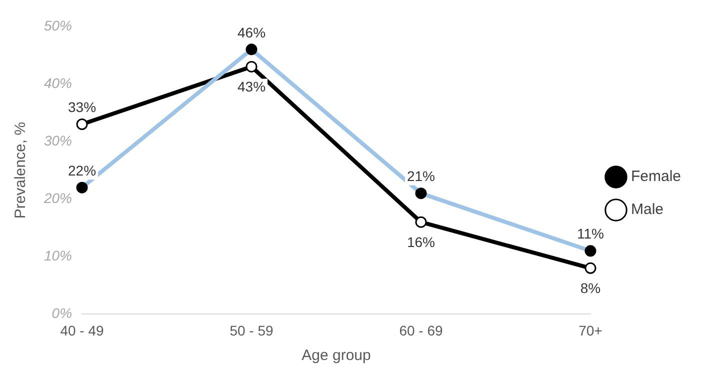 This screenshot has width=709, height=377. What do you see at coordinates (590, 330) in the screenshot?
I see `x-tick-label: 70+` at bounding box center [590, 330].